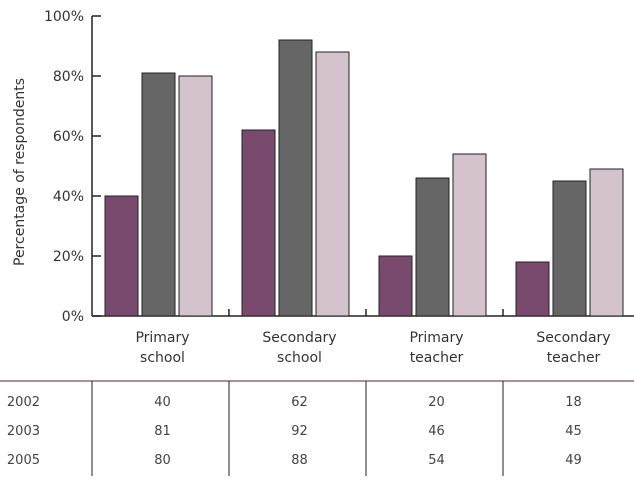 Image resolution: width=634 pixels, height=482 pixels. I want to click on table-cell: 40, so click(162, 402).